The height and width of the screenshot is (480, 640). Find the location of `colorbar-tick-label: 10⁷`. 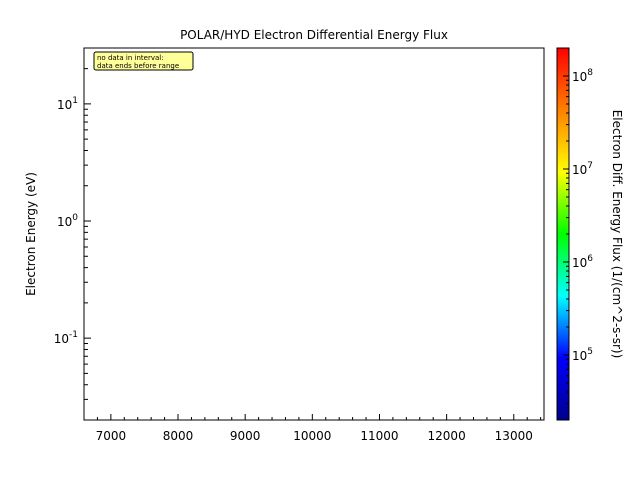

colorbar-tick-label: 10⁷ is located at coordinates (582, 169).